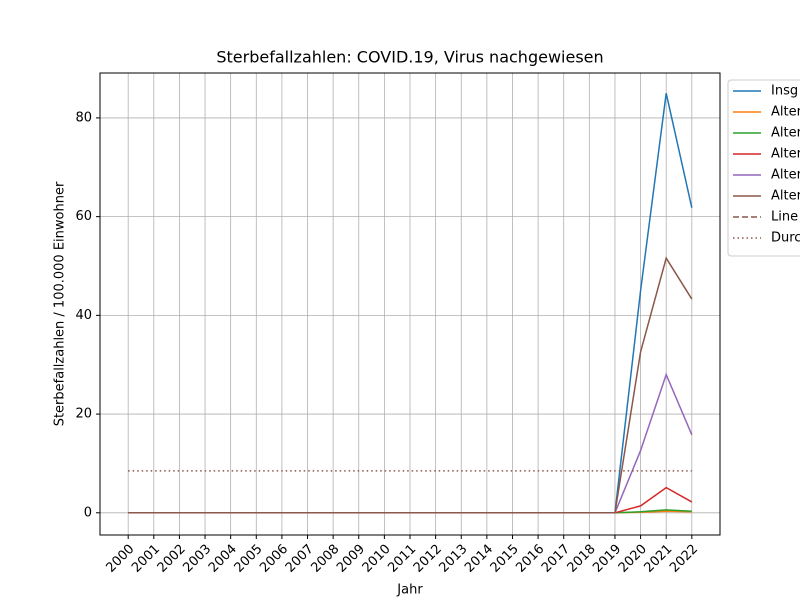 This screenshot has height=600, width=800. Describe the element at coordinates (784, 91) in the screenshot. I see `legend-label: Insg` at that location.